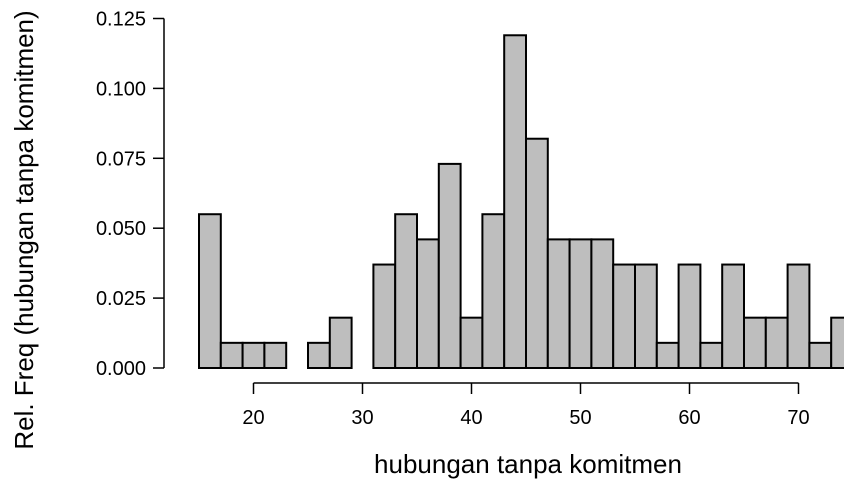 The image size is (844, 486). I want to click on x-tick-label: 30, so click(362, 418).